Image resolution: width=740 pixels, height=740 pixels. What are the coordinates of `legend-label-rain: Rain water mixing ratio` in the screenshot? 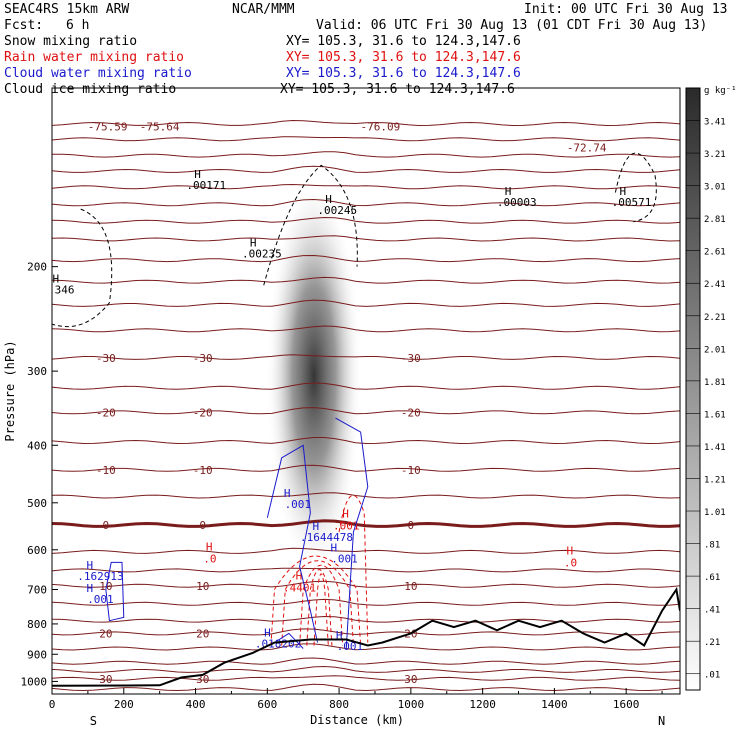 It's located at (94, 57).